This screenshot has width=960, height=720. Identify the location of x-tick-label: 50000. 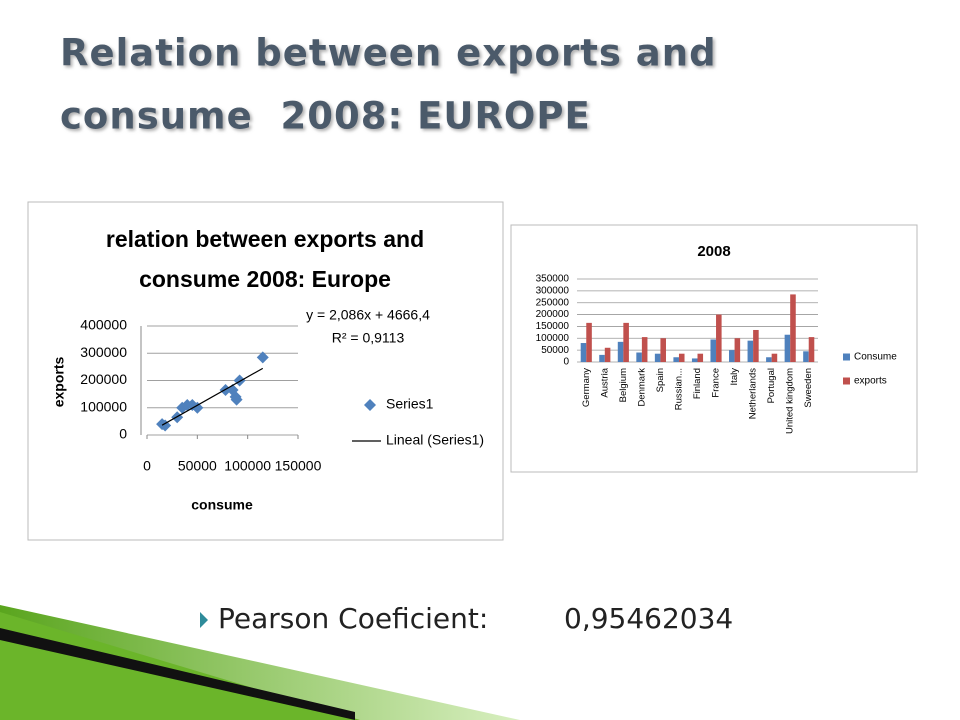
(197, 466).